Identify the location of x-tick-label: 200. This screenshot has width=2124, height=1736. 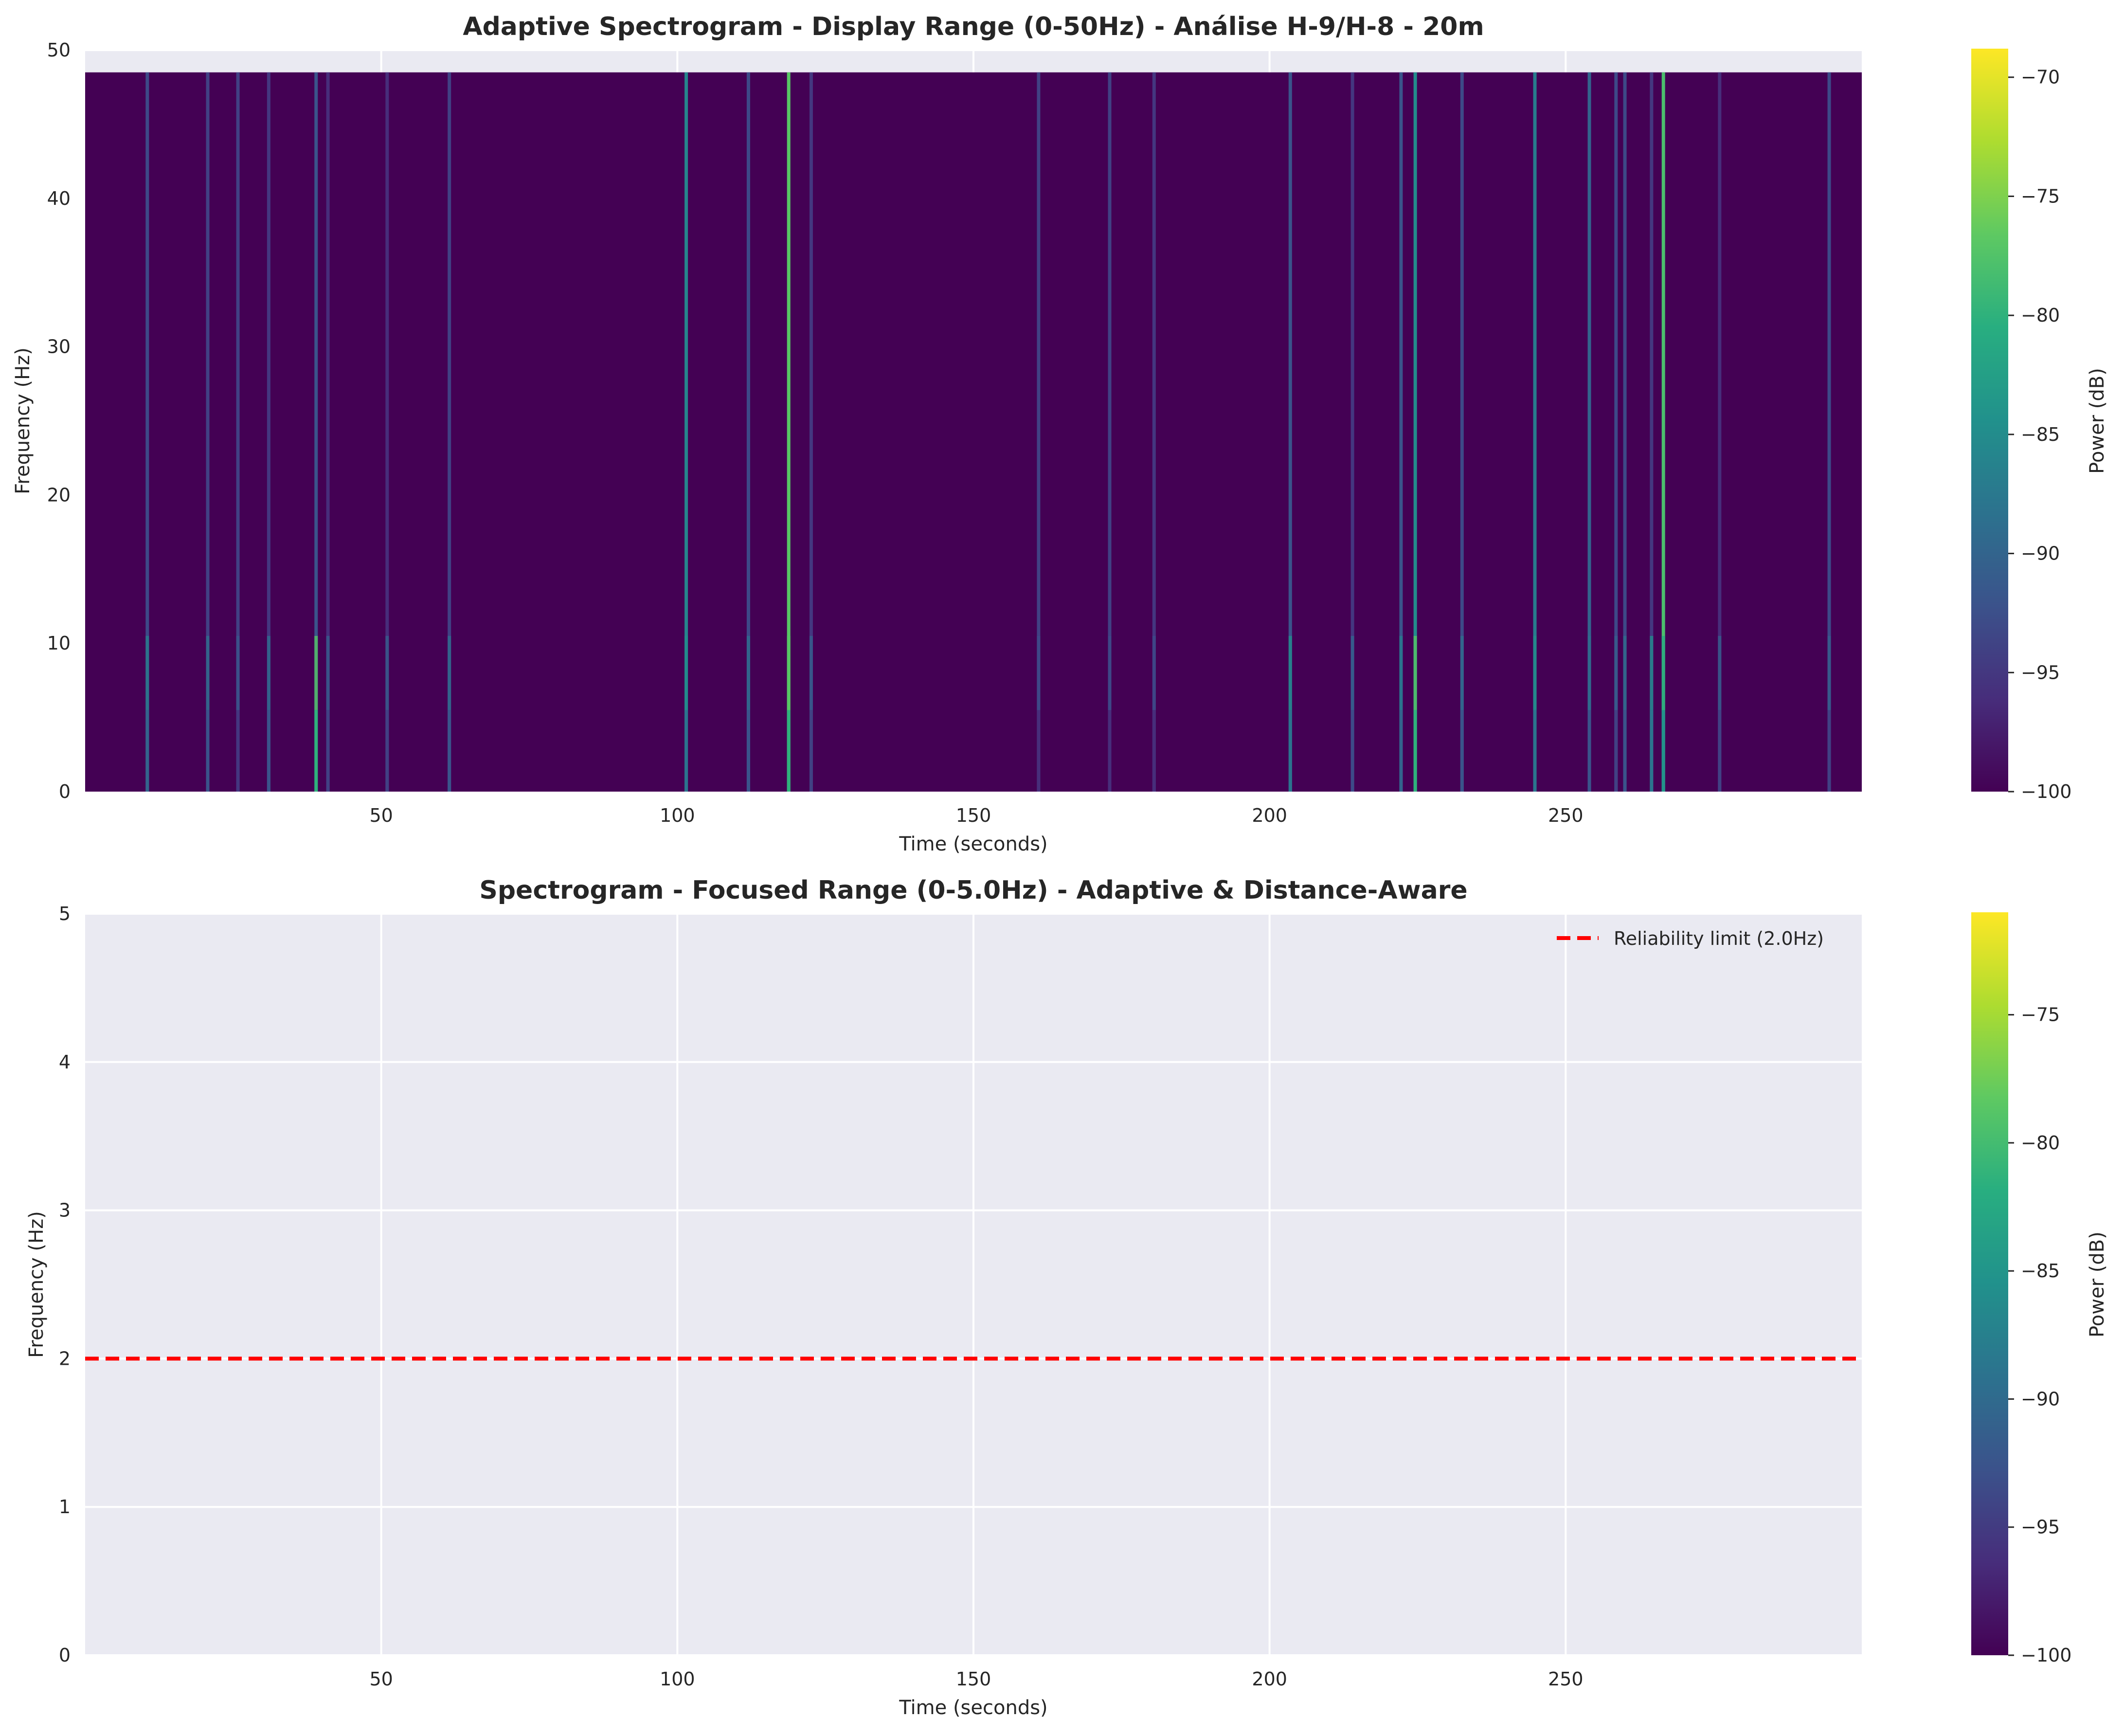
(1269, 1679).